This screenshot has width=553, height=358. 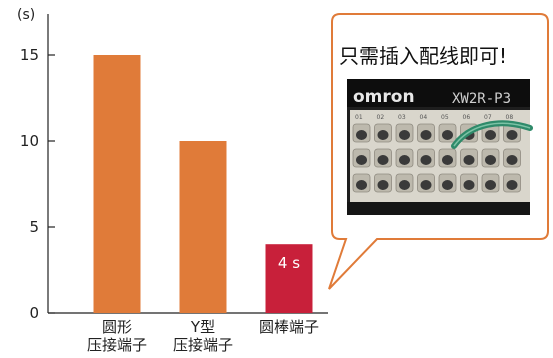 What do you see at coordinates (510, 117) in the screenshot?
I see `terminal-number: 08` at bounding box center [510, 117].